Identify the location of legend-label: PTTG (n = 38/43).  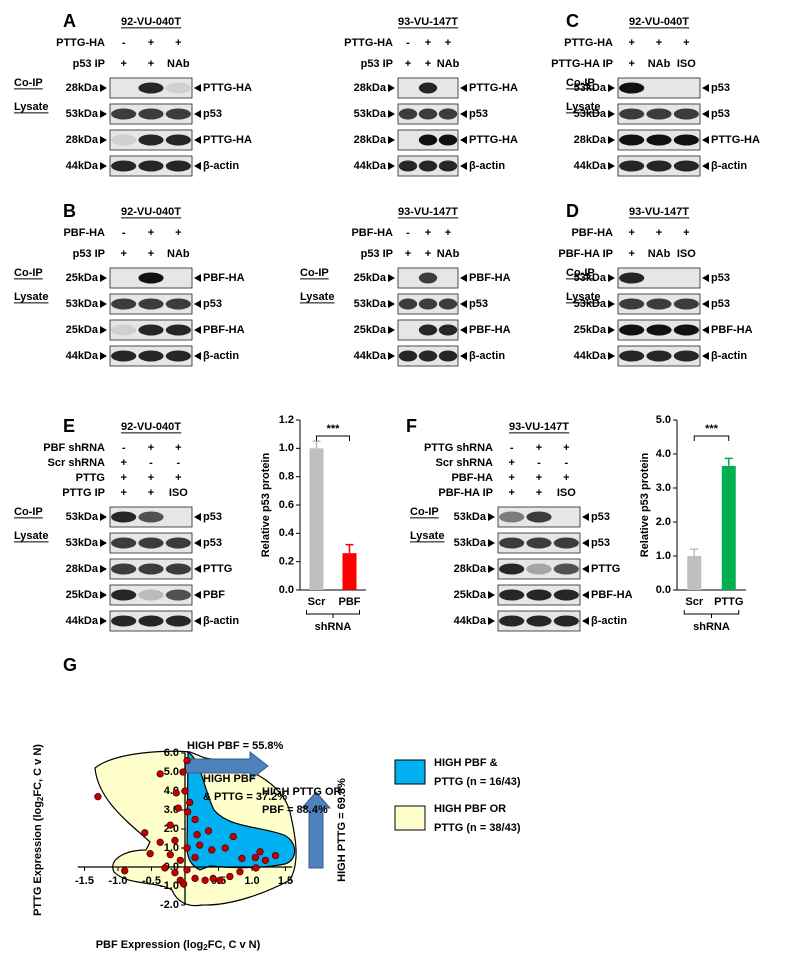
(477, 828).